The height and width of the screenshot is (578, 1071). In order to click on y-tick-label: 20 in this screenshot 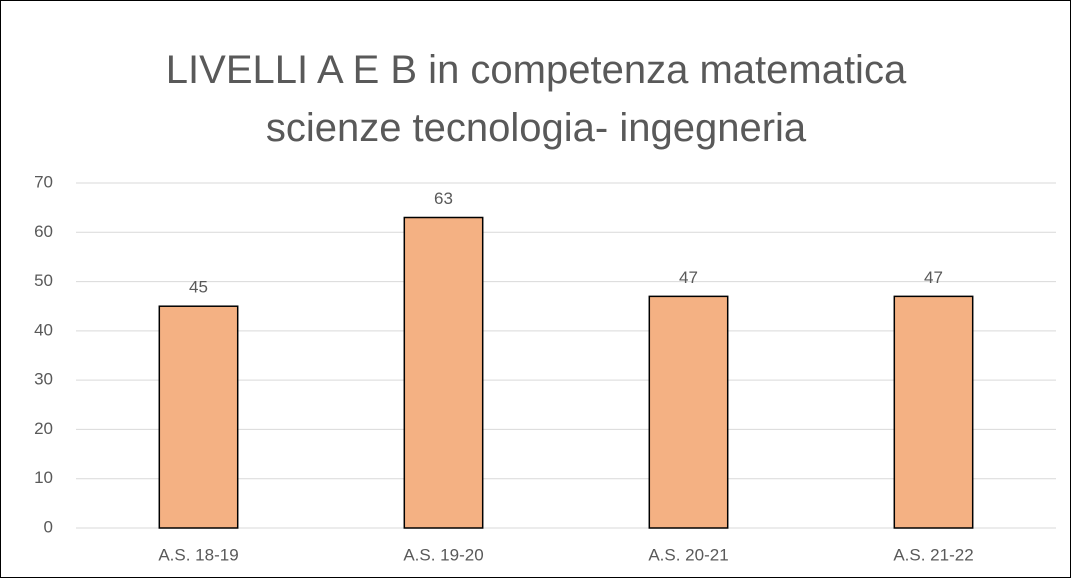, I will do `click(43, 428)`.